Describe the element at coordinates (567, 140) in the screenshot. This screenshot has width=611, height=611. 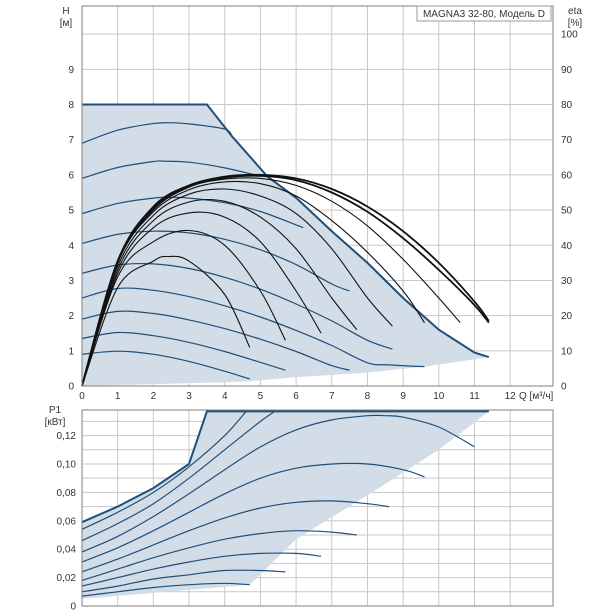
I see `y-right-tick-label: 70` at that location.